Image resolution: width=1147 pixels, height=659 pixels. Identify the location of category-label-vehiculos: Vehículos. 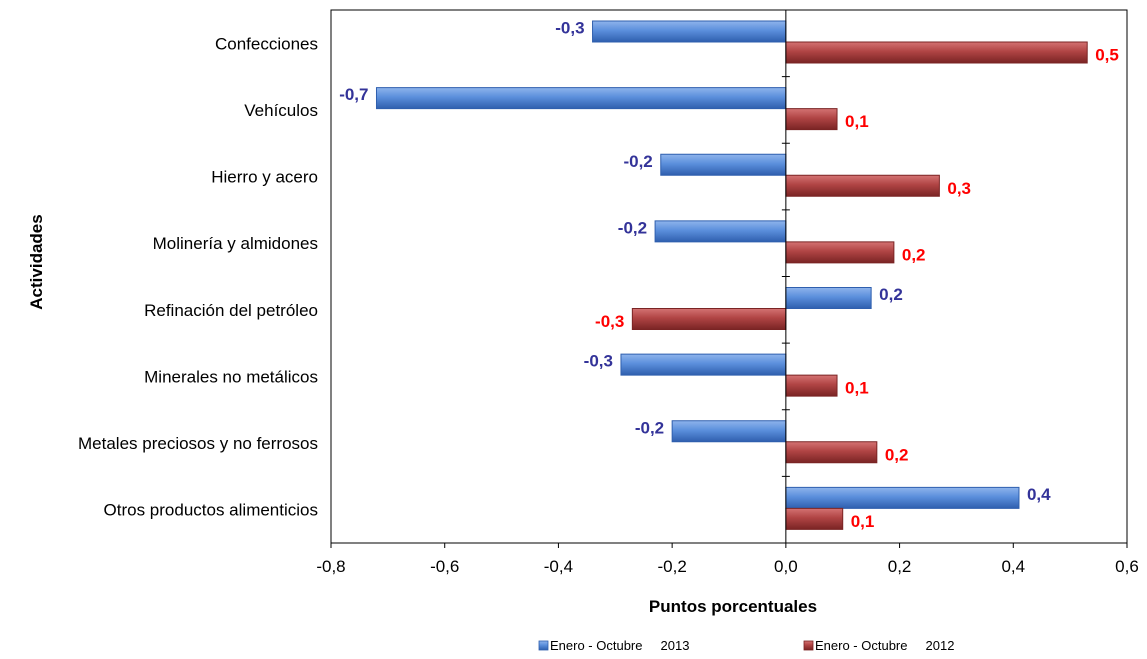
(281, 110).